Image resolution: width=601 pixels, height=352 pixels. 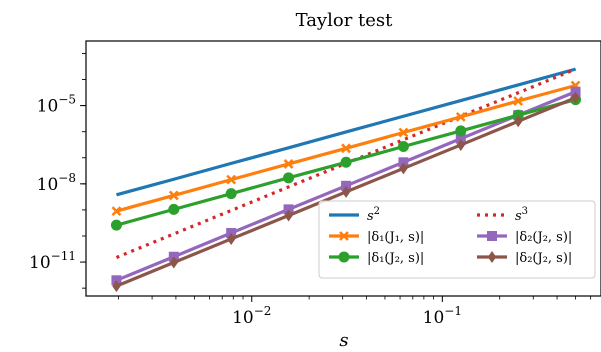 I want to click on legend-label: |δ₁(J₁, s)|, so click(x=395, y=237).